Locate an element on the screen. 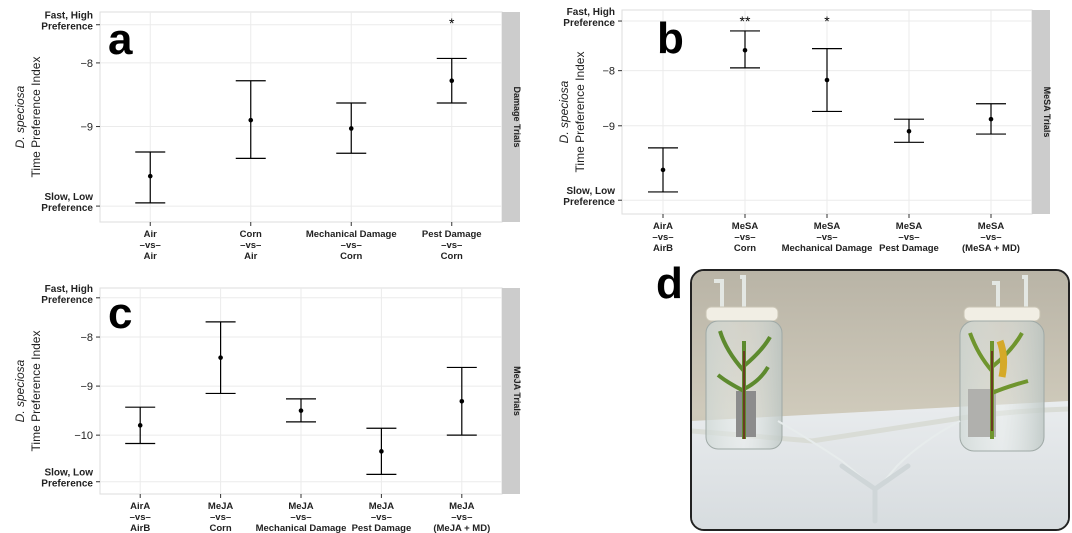 This screenshot has width=1072, height=533. panel-letter: a is located at coordinates (120, 39).